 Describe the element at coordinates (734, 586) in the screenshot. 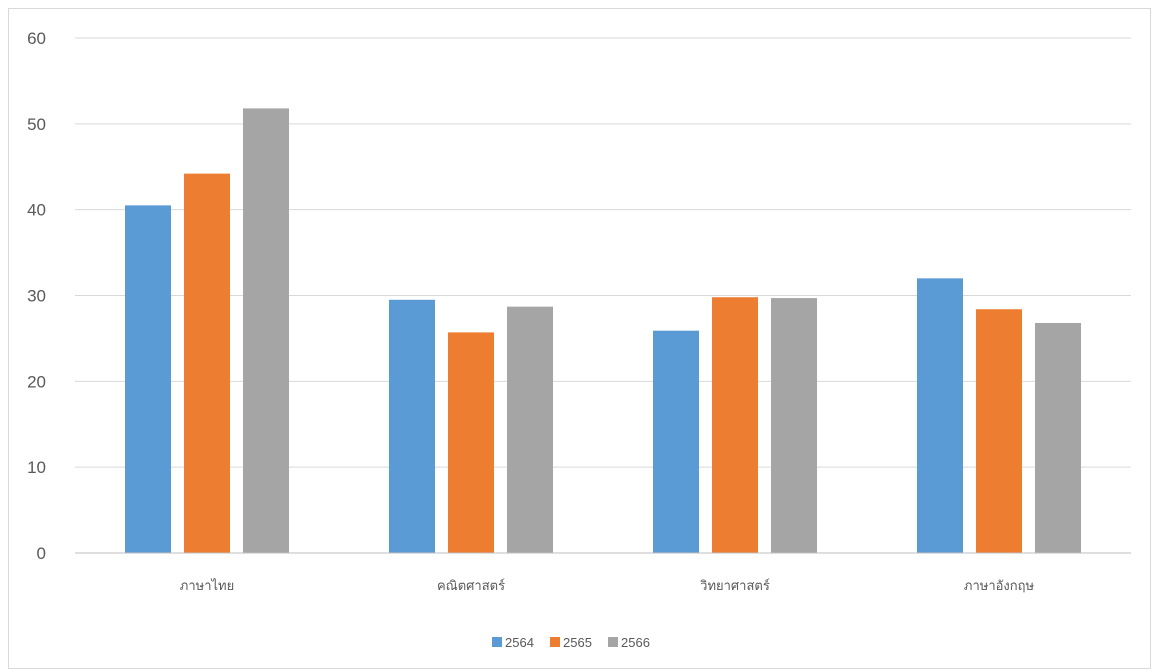

I see `category-label: วิทยาศาสตร์` at that location.